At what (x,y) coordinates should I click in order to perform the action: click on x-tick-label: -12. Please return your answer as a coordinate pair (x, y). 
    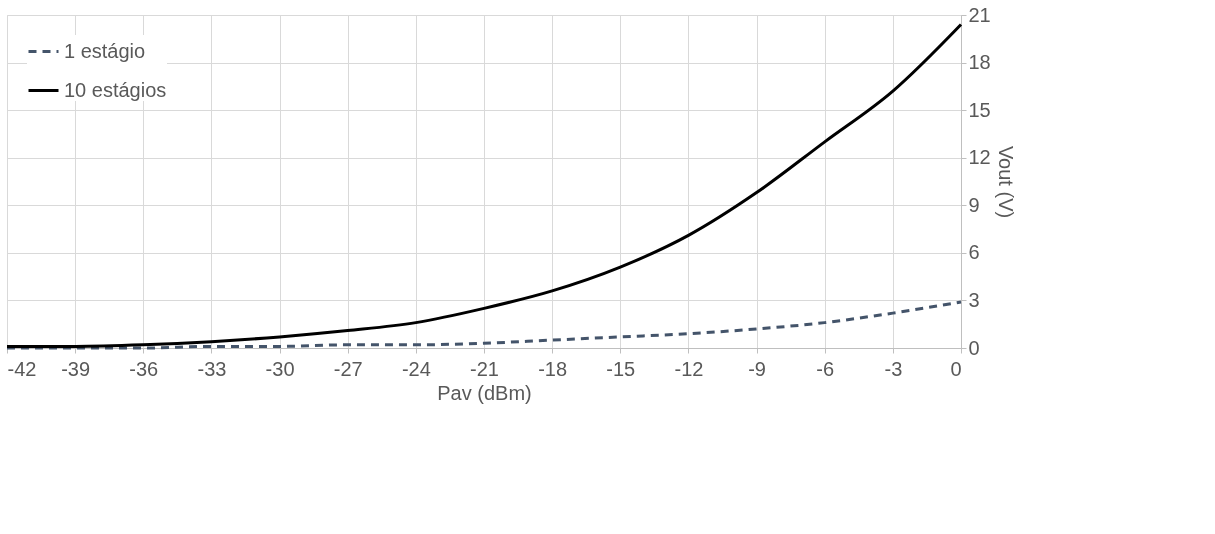
    Looking at the image, I should click on (689, 368).